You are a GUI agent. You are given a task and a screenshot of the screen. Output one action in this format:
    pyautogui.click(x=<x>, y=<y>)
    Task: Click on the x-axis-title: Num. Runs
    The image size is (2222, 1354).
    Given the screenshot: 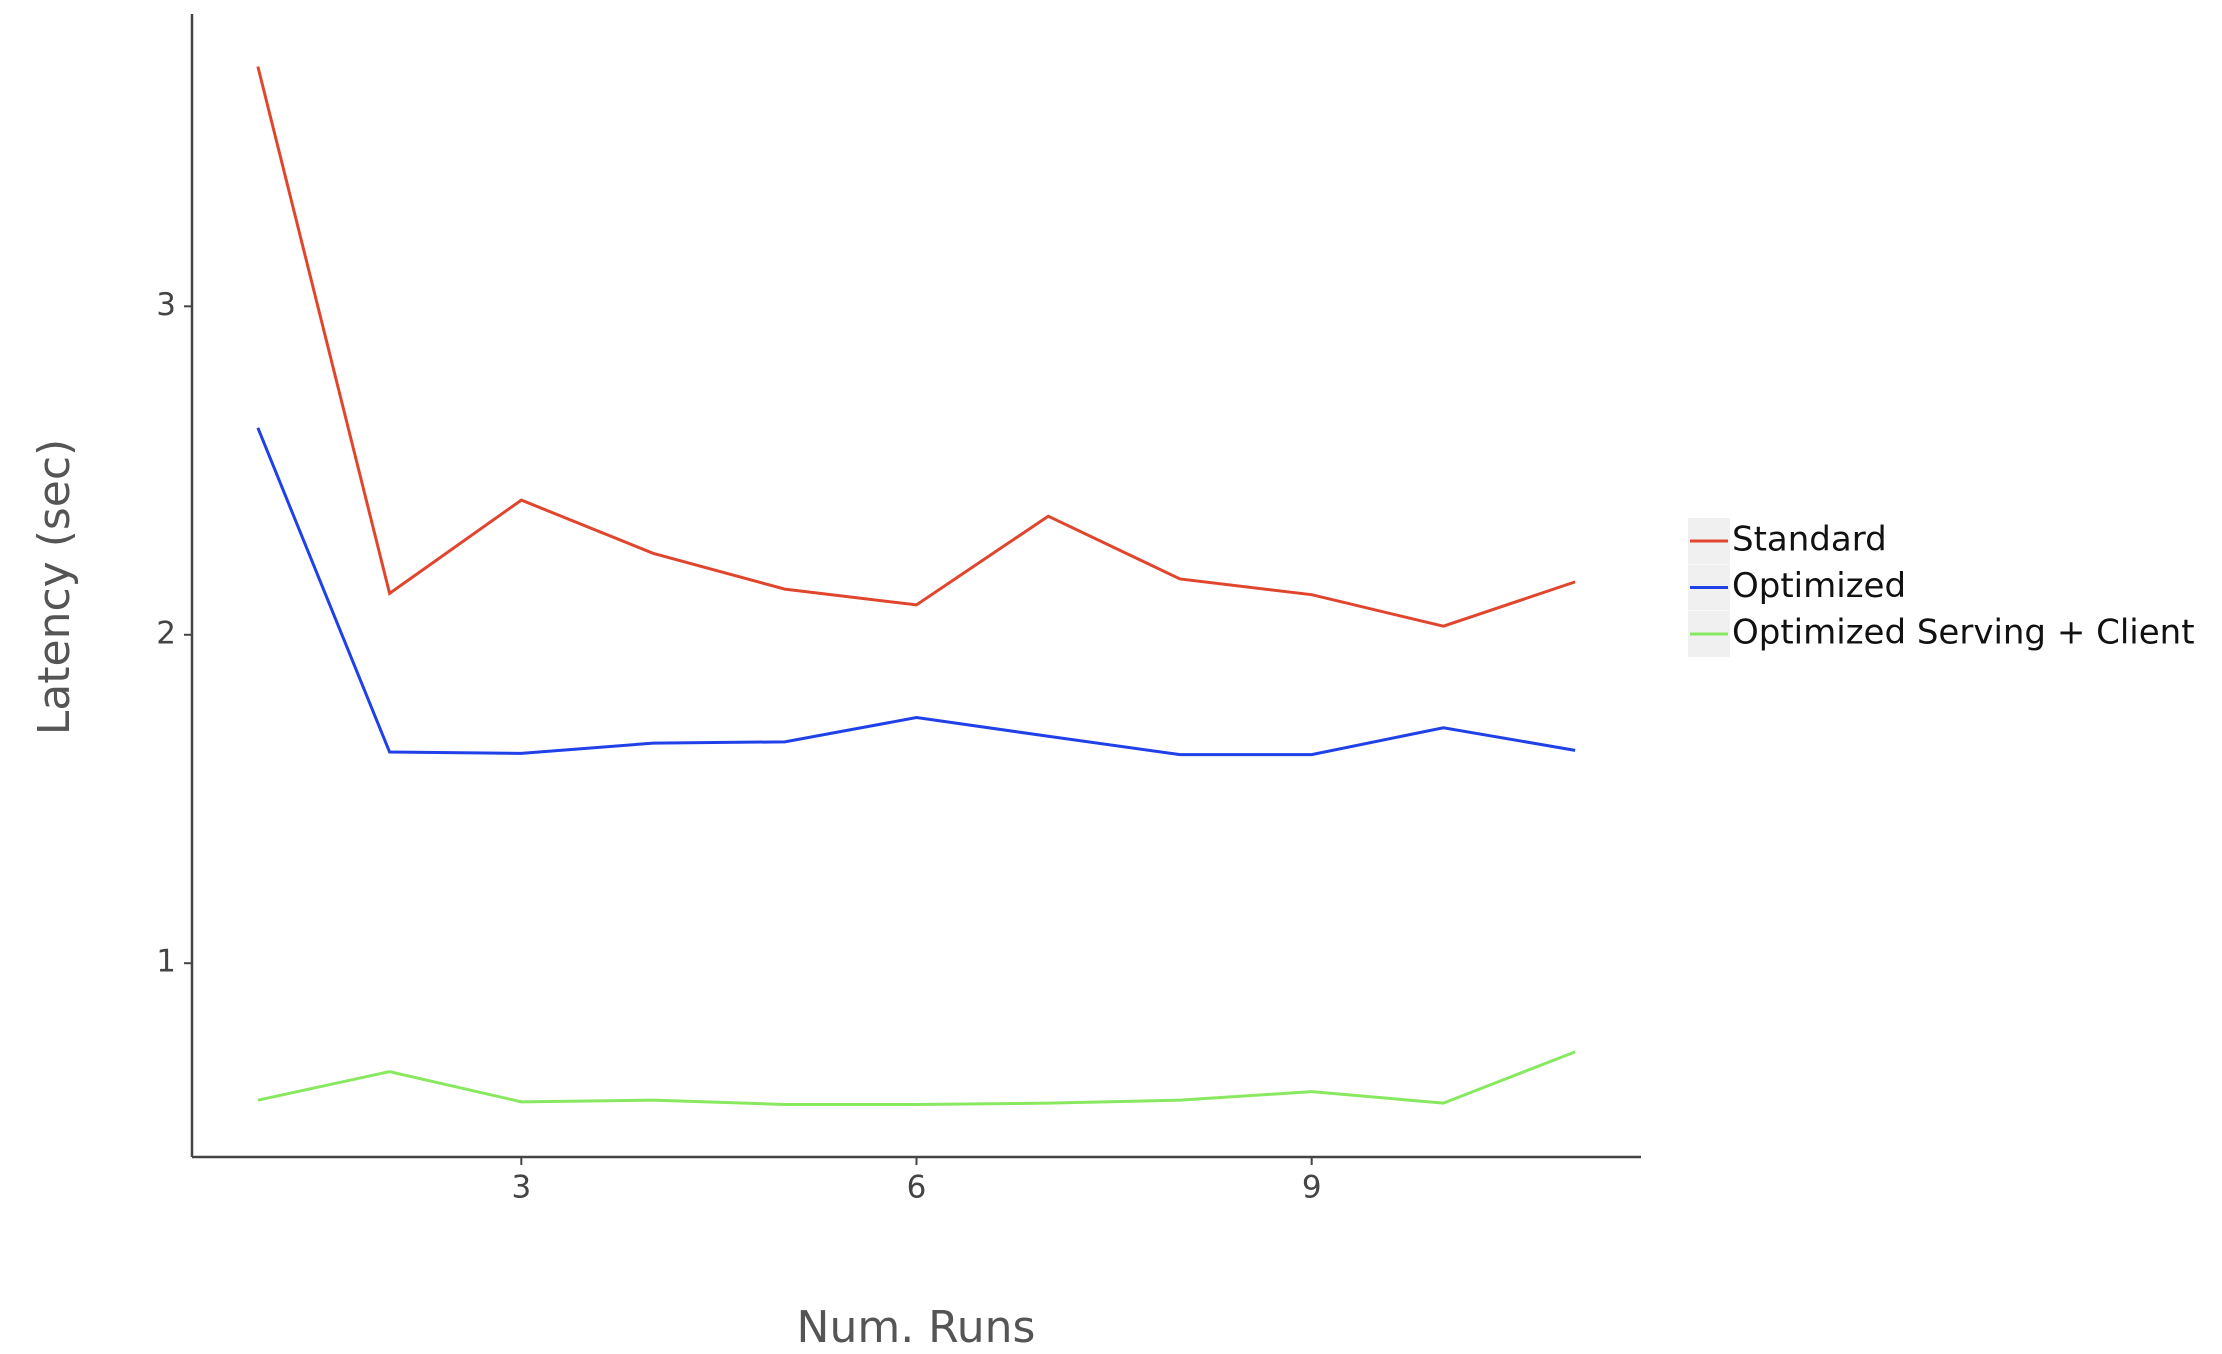 What is the action you would take?
    pyautogui.click(x=916, y=1327)
    